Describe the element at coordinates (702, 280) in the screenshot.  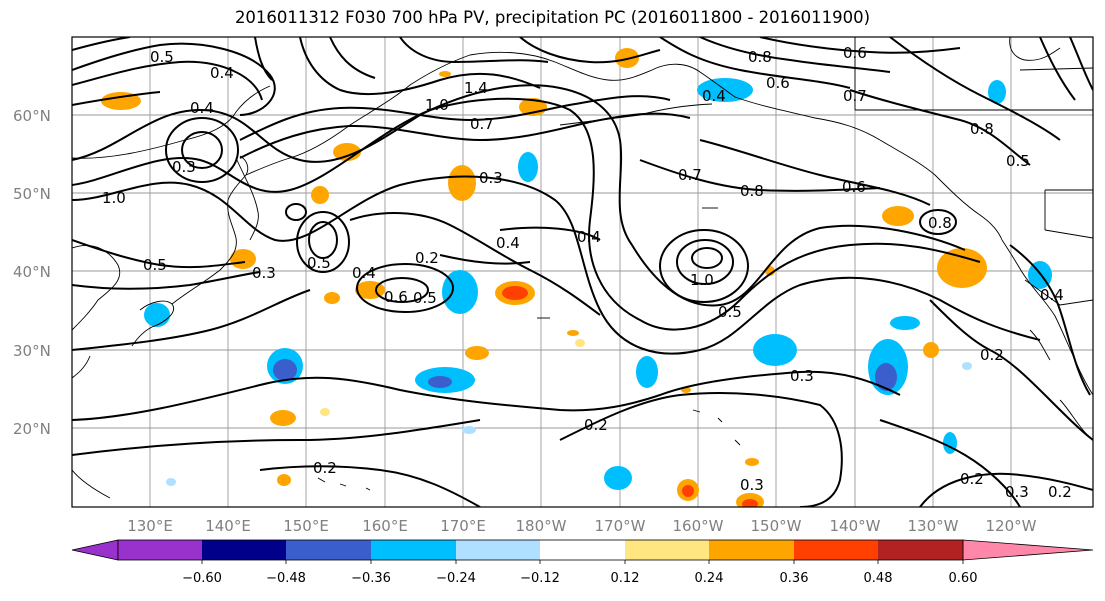
I see `contour-label: 1.0` at that location.